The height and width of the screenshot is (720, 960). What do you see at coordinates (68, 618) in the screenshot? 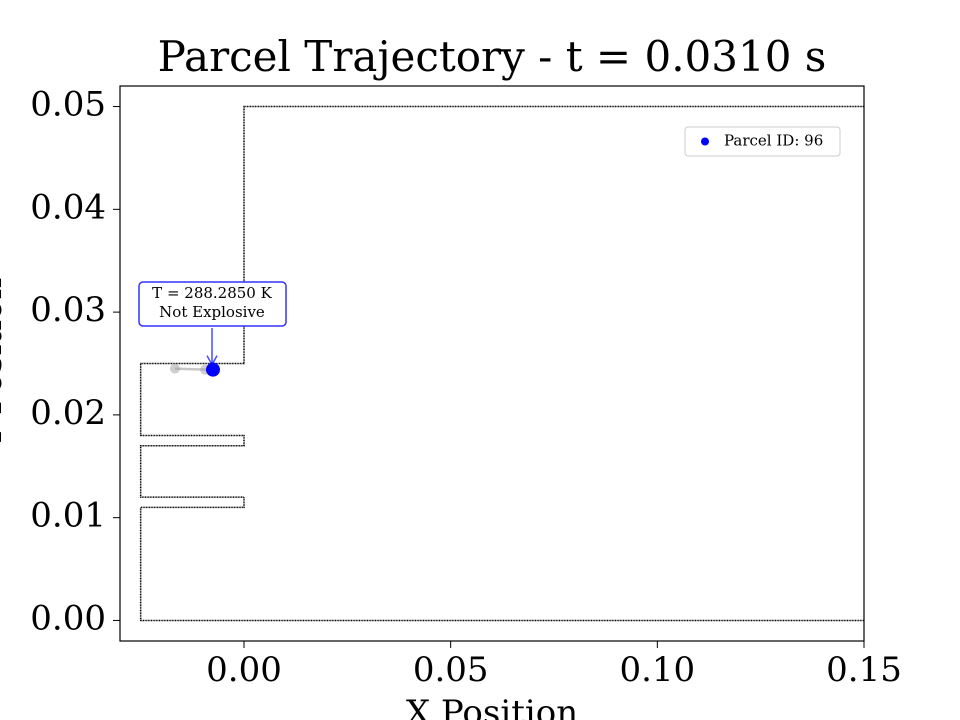
I see `y-tick-label: 0.00` at bounding box center [68, 618].